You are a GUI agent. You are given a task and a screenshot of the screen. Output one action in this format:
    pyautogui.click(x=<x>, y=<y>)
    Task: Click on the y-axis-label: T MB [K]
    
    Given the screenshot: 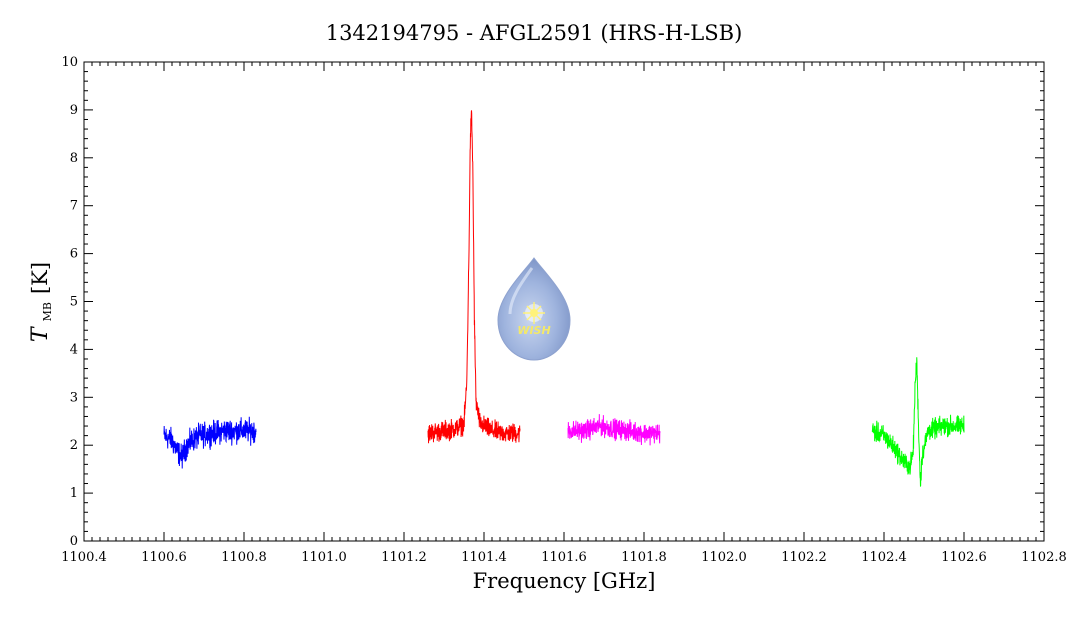 What is the action you would take?
    pyautogui.click(x=41, y=302)
    